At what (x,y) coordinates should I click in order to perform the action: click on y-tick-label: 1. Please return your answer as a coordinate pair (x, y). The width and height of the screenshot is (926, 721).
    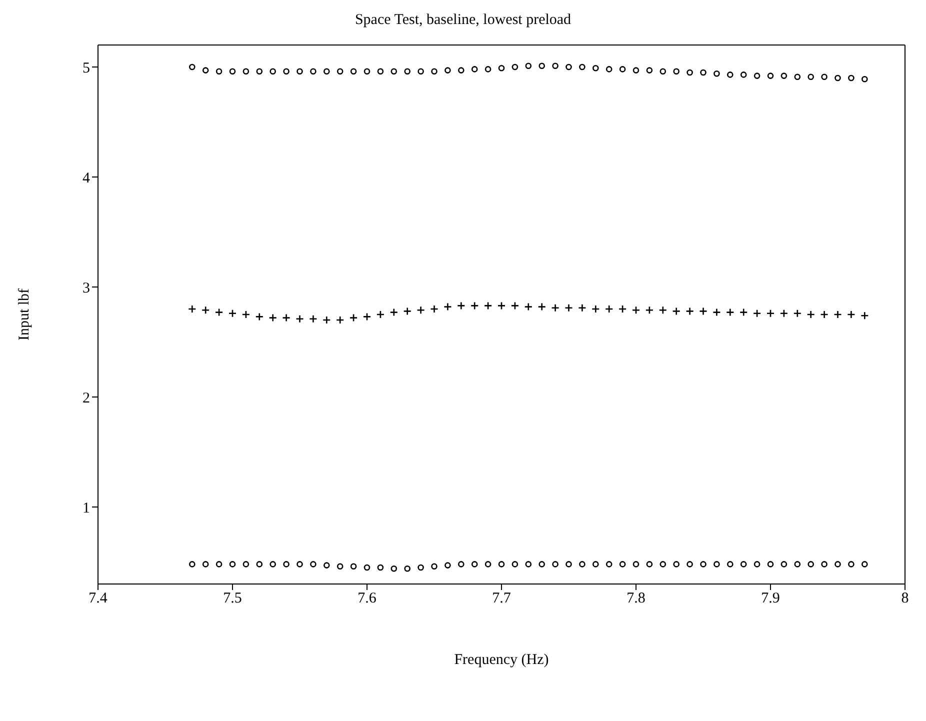
    Looking at the image, I should click on (86, 508).